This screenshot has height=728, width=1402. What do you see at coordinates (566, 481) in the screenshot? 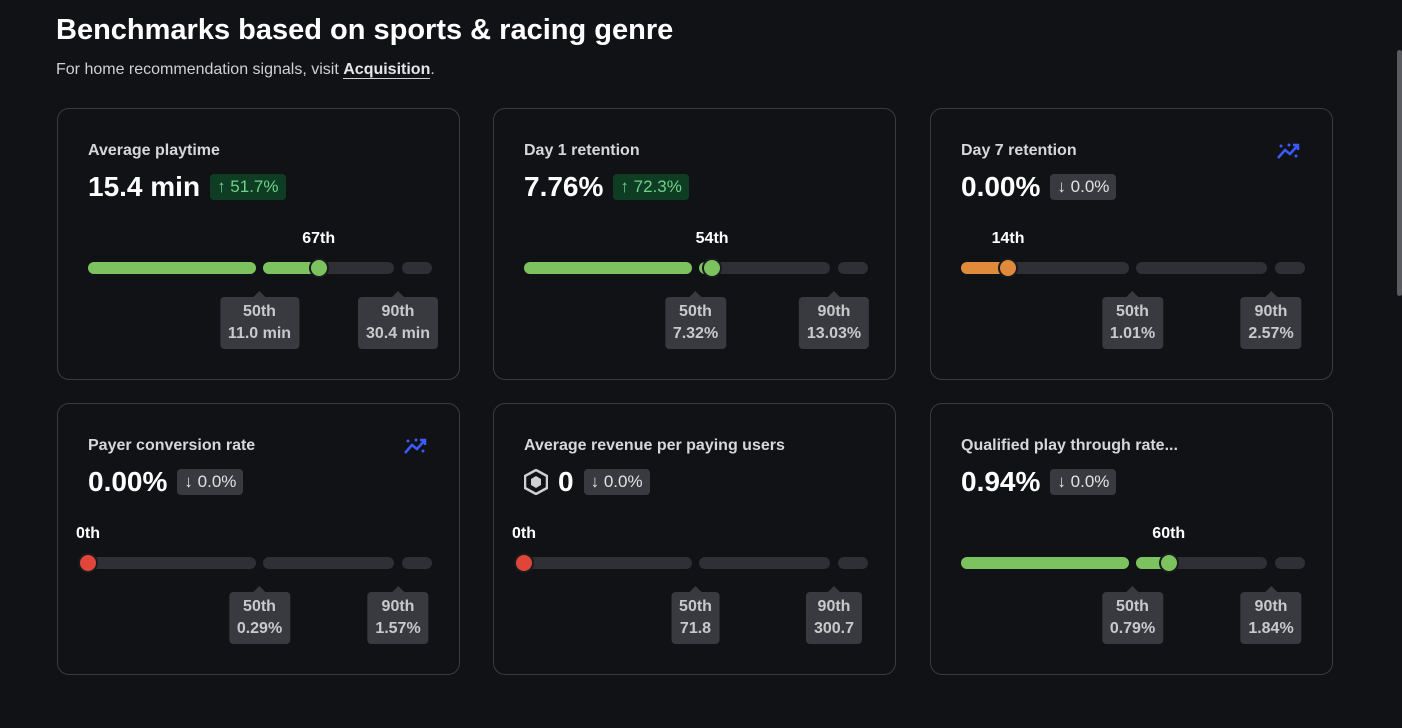
I see `value-text: 0` at bounding box center [566, 481].